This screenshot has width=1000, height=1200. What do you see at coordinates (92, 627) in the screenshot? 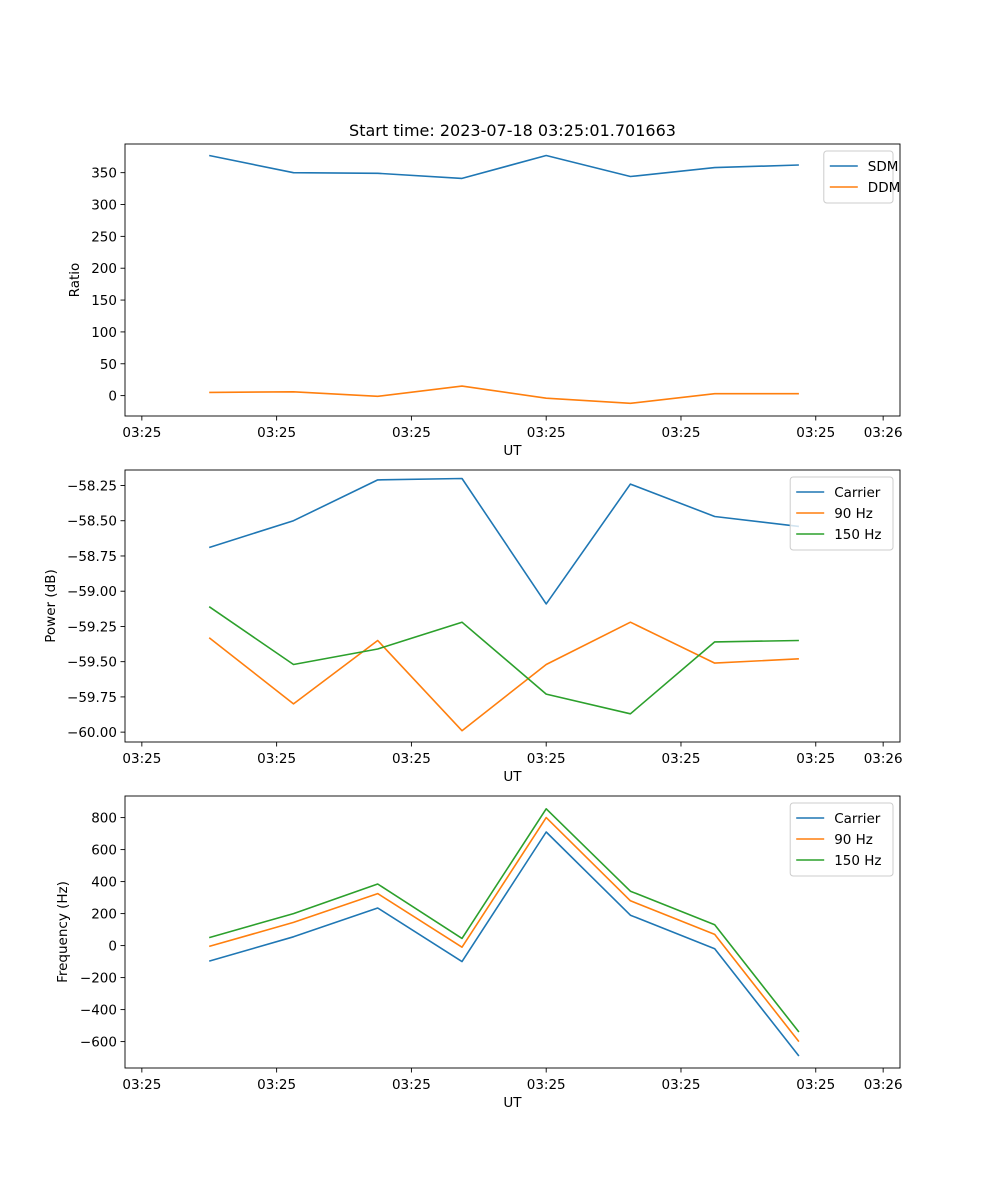
I see `y-tick-label: −59.25` at bounding box center [92, 627].